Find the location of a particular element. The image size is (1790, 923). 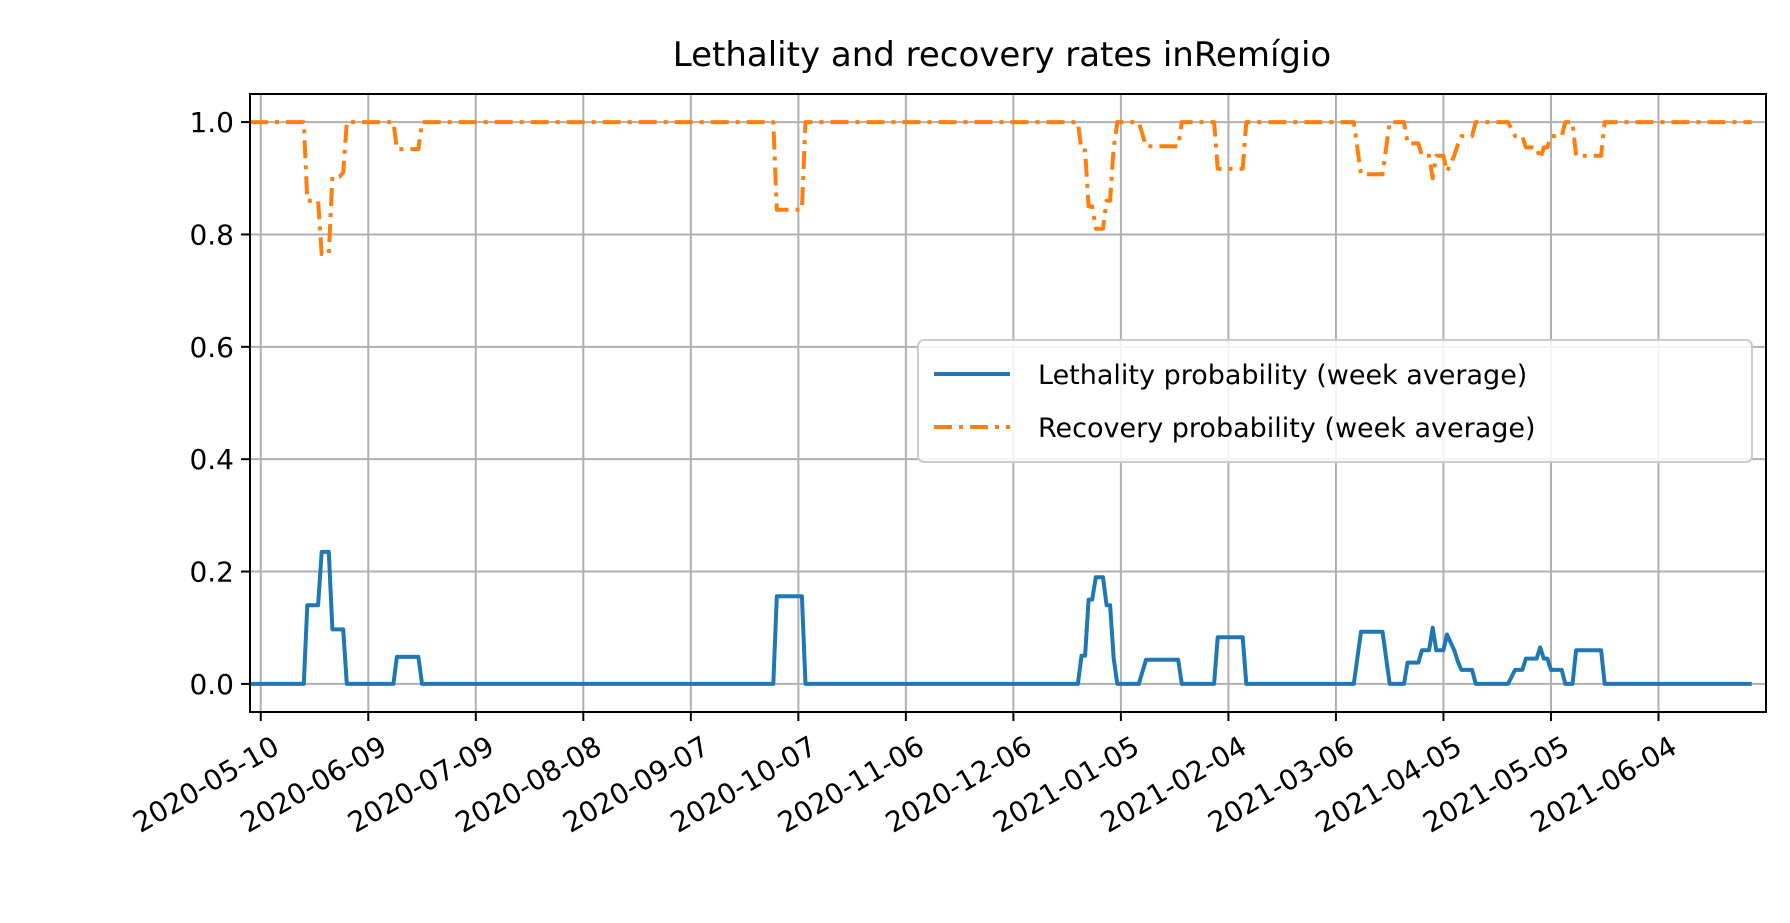

legend-label: Lethality probability (week average) is located at coordinates (1282, 375).